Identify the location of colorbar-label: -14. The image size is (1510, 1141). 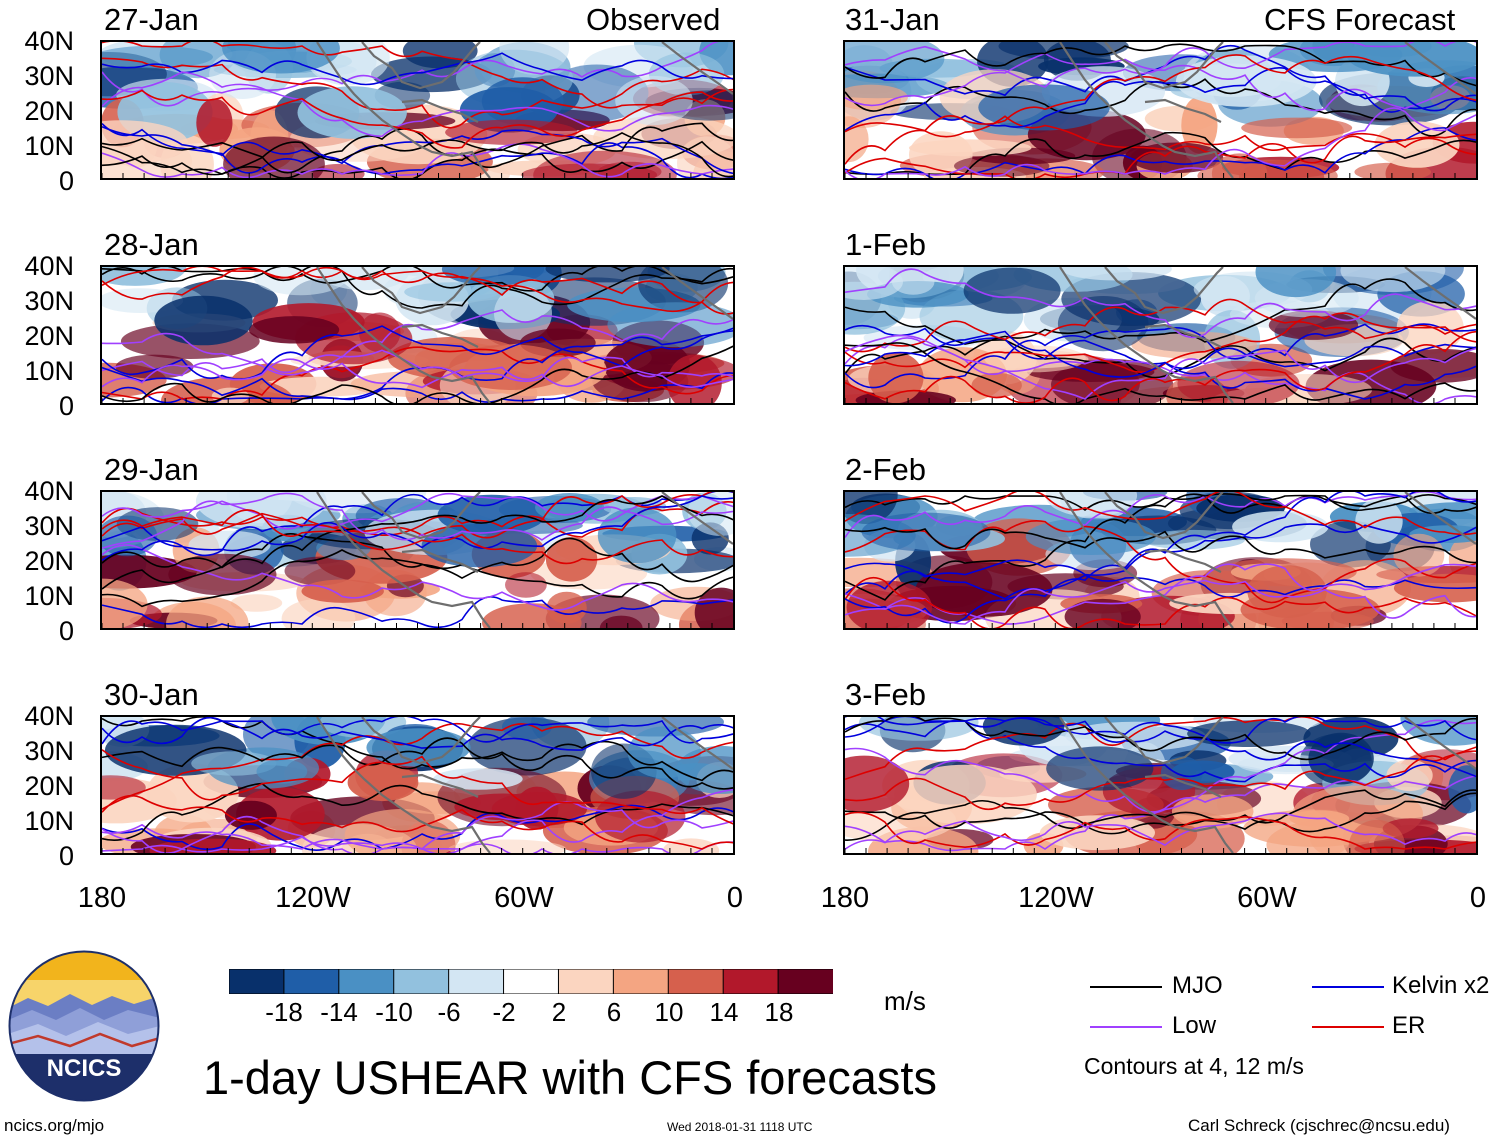
(339, 1012).